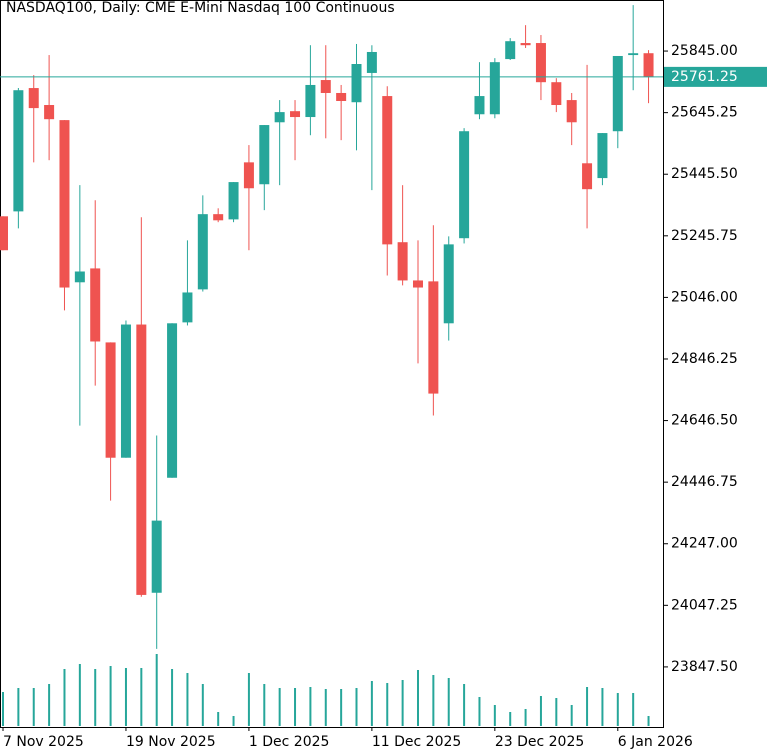  I want to click on y-tick-label: 25445.50, so click(704, 174).